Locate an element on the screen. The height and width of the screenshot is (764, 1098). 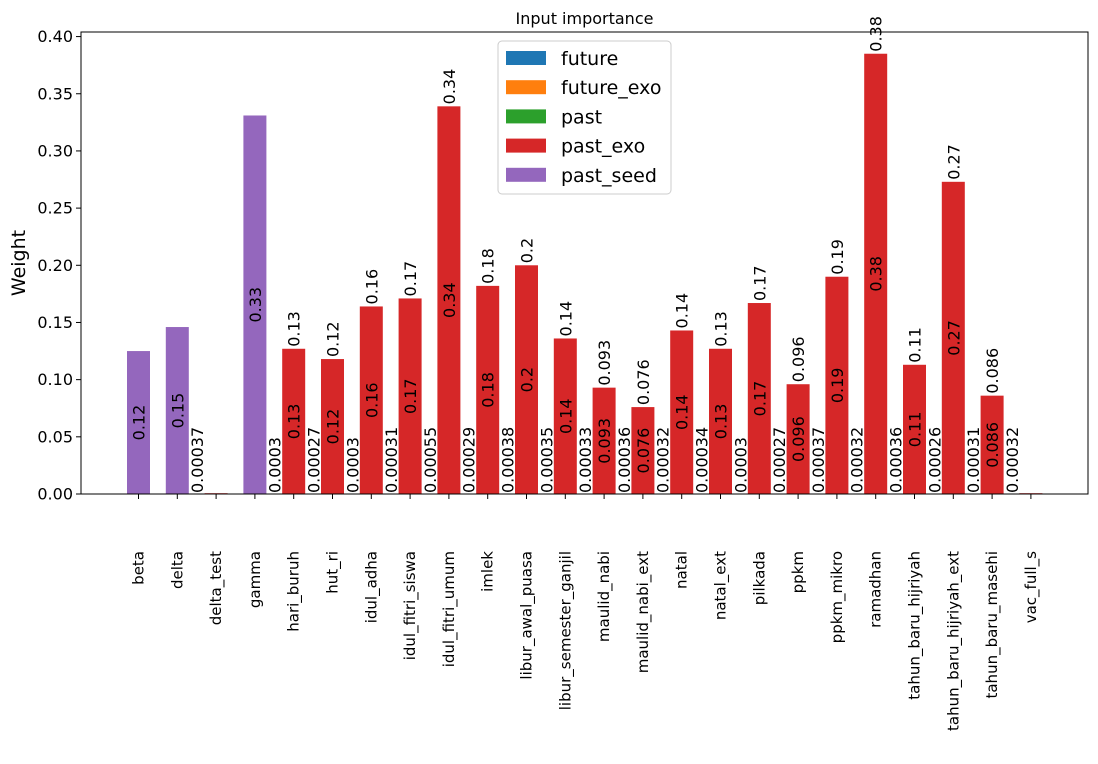
data-label-top: 0.11 is located at coordinates (915, 345).